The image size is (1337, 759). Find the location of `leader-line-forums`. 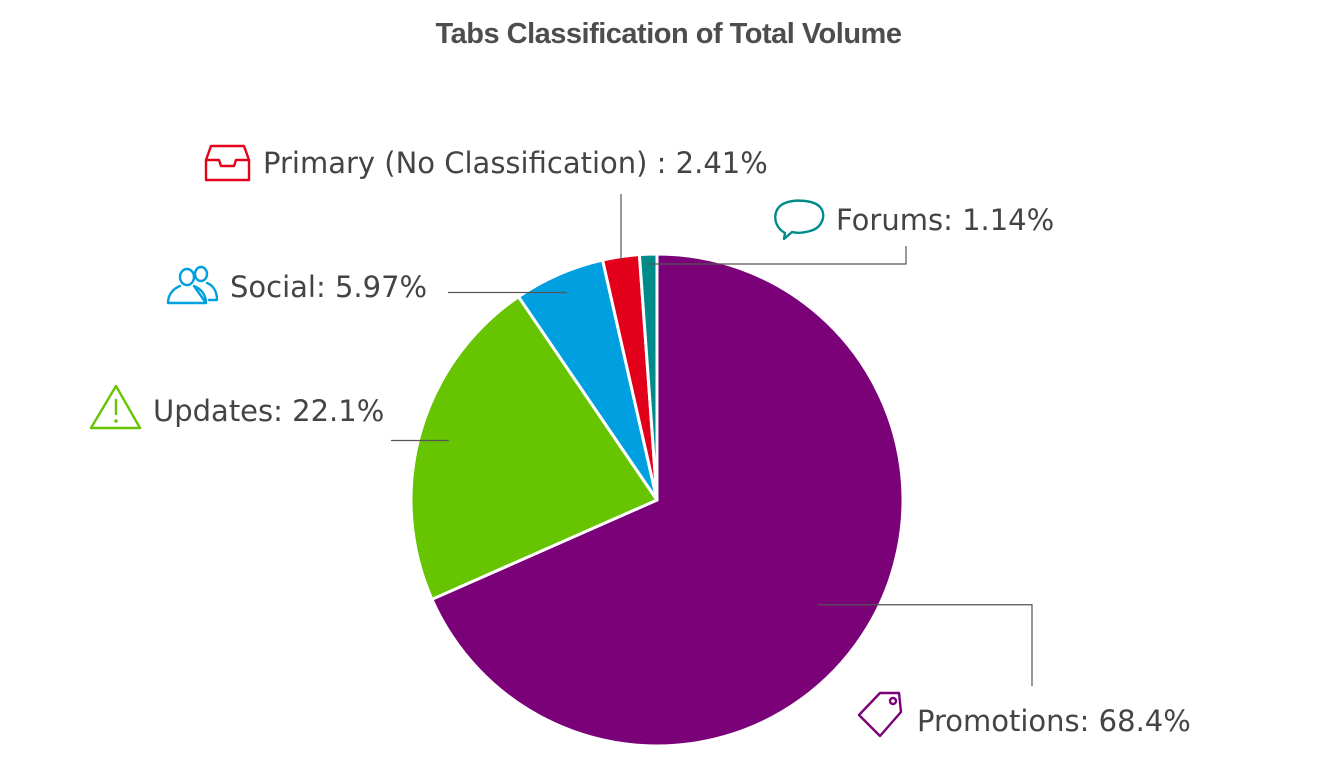

leader-line-forums is located at coordinates (777, 255).